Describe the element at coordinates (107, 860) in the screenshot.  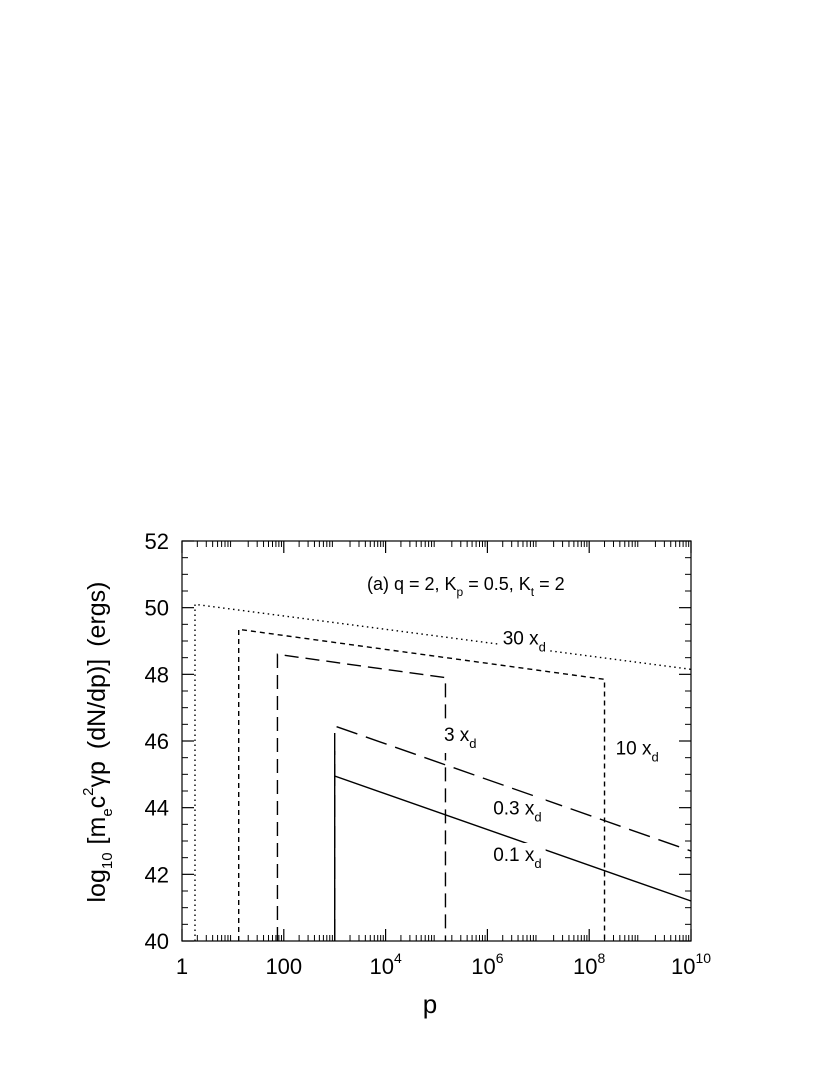
I see `y-label-log-sub: 10` at that location.